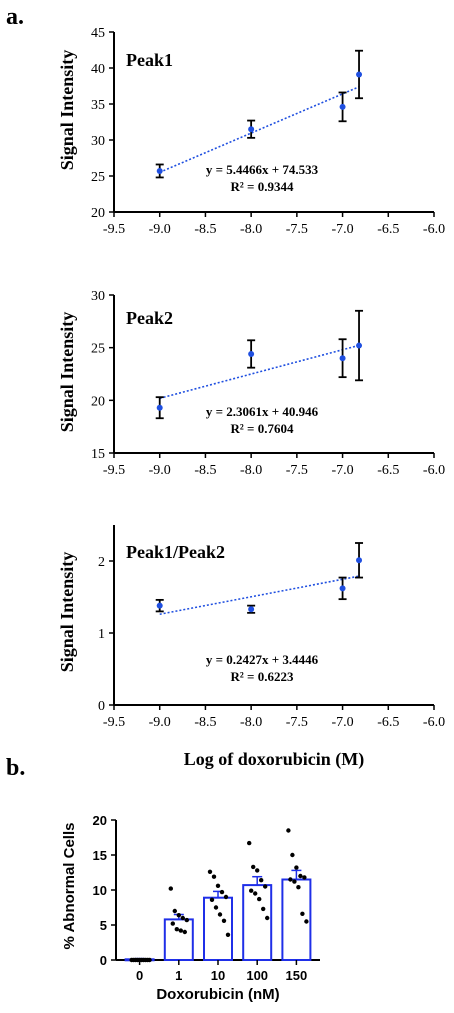 The height and width of the screenshot is (1013, 454). Describe the element at coordinates (262, 659) in the screenshot. I see `equation-label: y = 0.2427x + 3.4446` at that location.